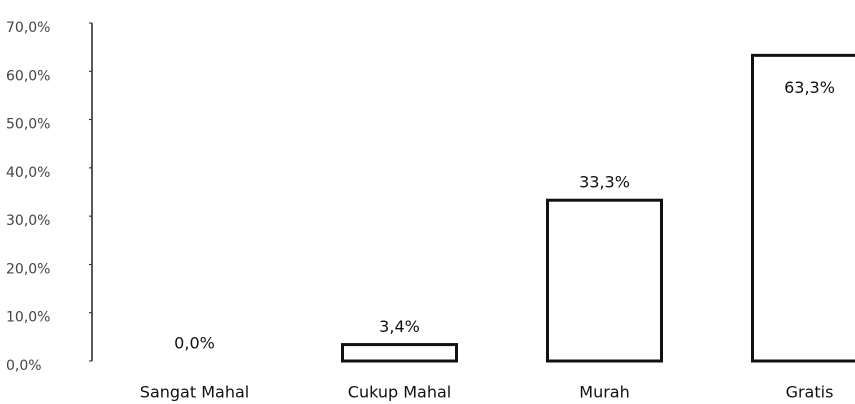 The image size is (855, 404). What do you see at coordinates (28, 76) in the screenshot?
I see `y-tick-label: 60,0%` at bounding box center [28, 76].